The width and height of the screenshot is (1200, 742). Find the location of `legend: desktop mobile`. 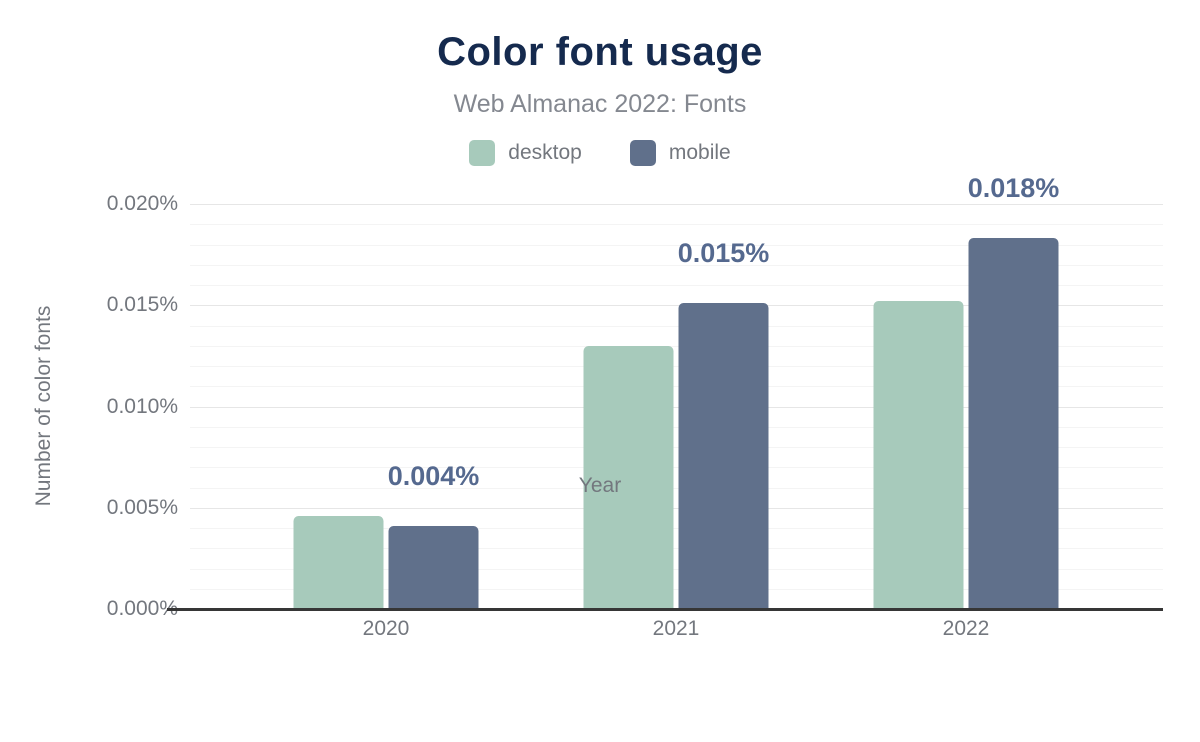

legend: desktop mobile is located at coordinates (600, 153).